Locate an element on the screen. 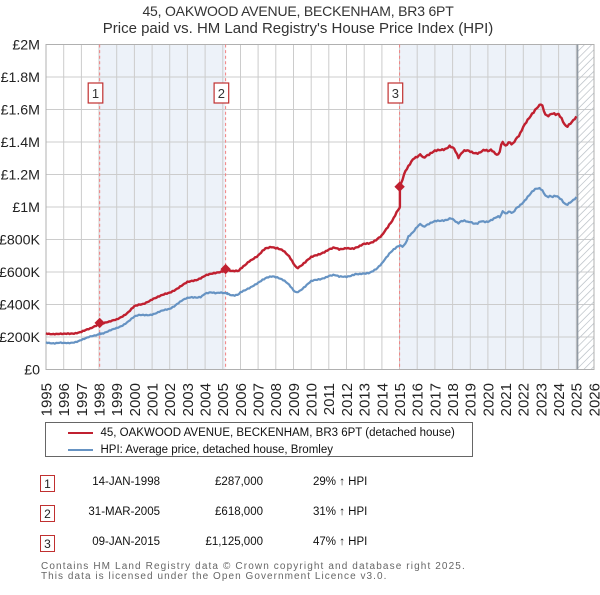 Image resolution: width=600 pixels, height=595 pixels. svg-text: 2017 is located at coordinates (435, 399).